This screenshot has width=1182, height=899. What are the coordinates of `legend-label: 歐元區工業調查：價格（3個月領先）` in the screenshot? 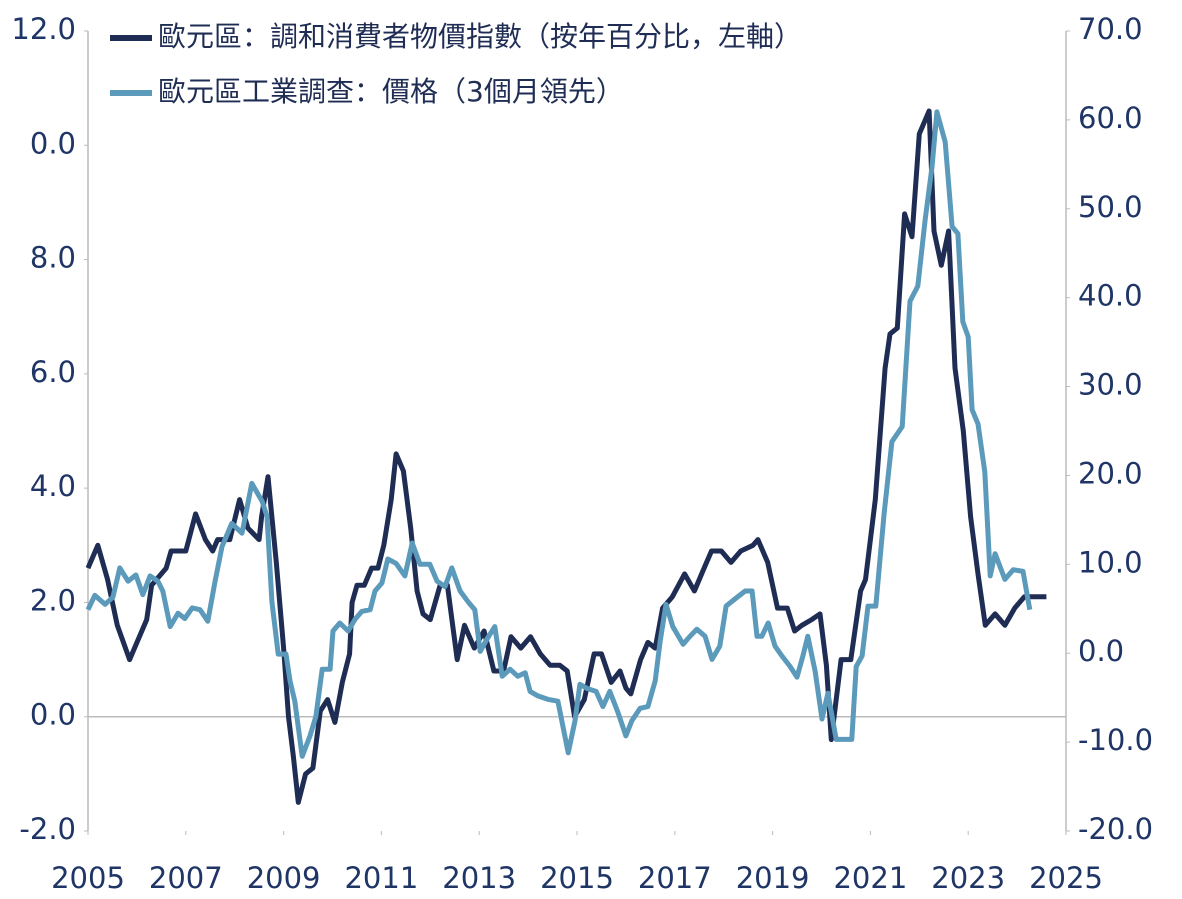 It's located at (391, 91).